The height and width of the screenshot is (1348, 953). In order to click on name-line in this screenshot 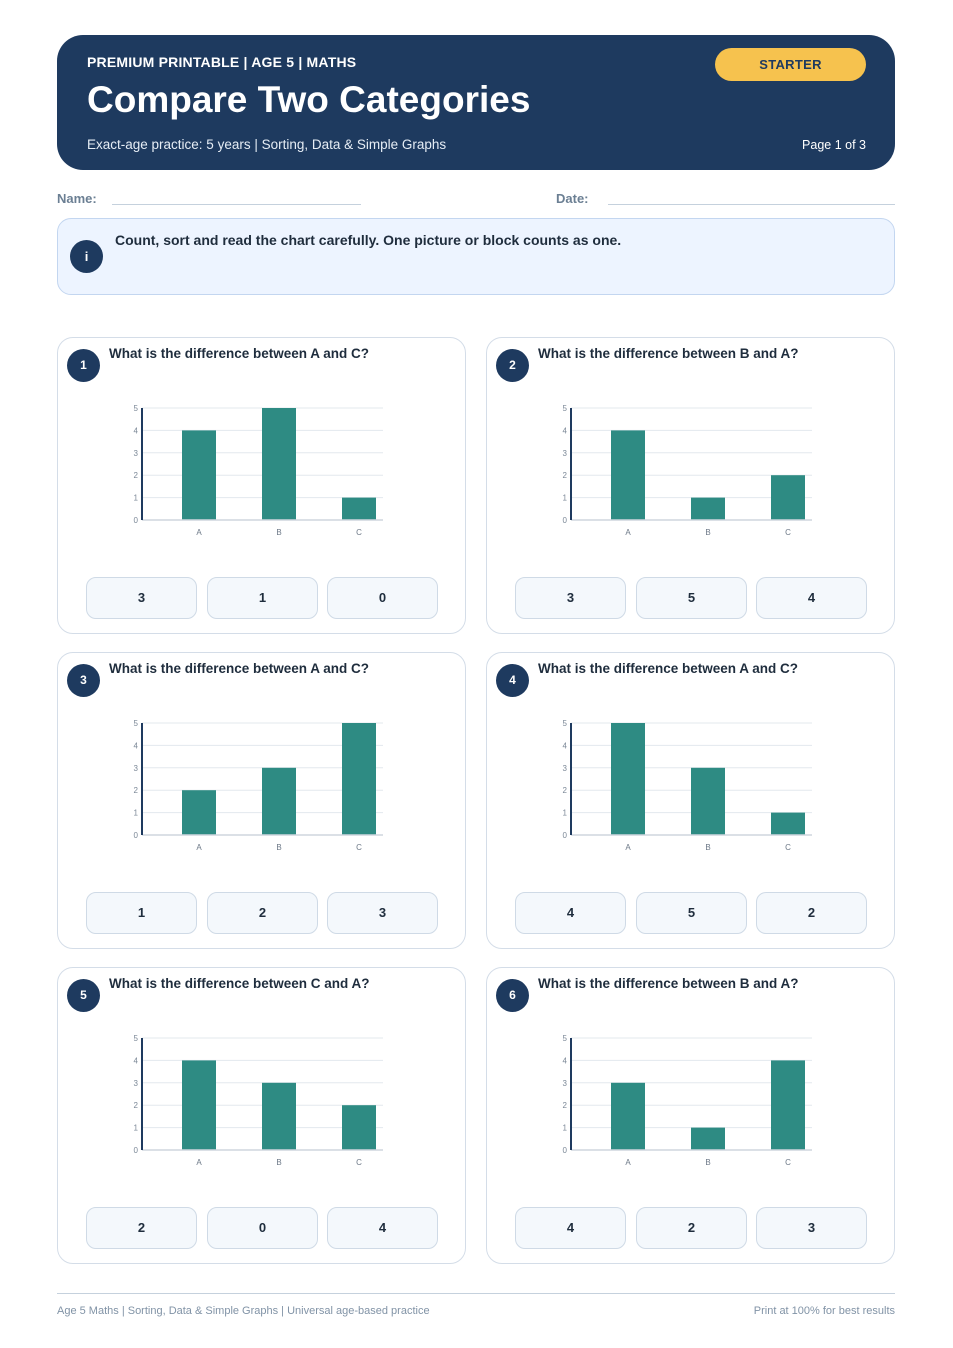, I will do `click(236, 204)`.